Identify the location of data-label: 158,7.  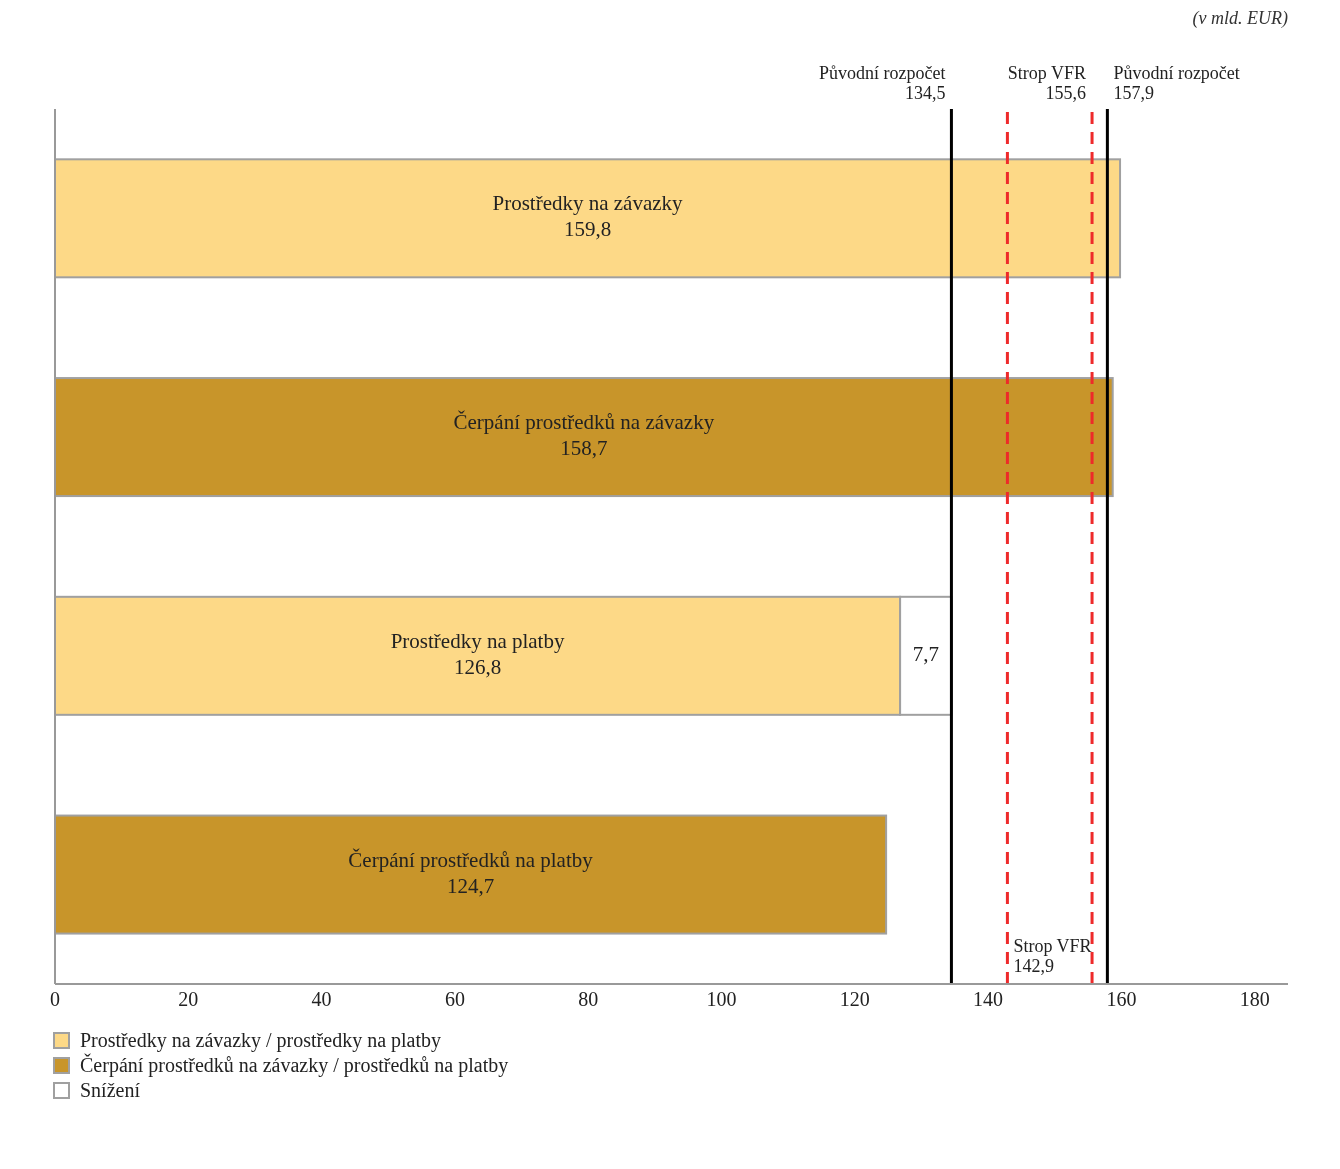
(584, 447).